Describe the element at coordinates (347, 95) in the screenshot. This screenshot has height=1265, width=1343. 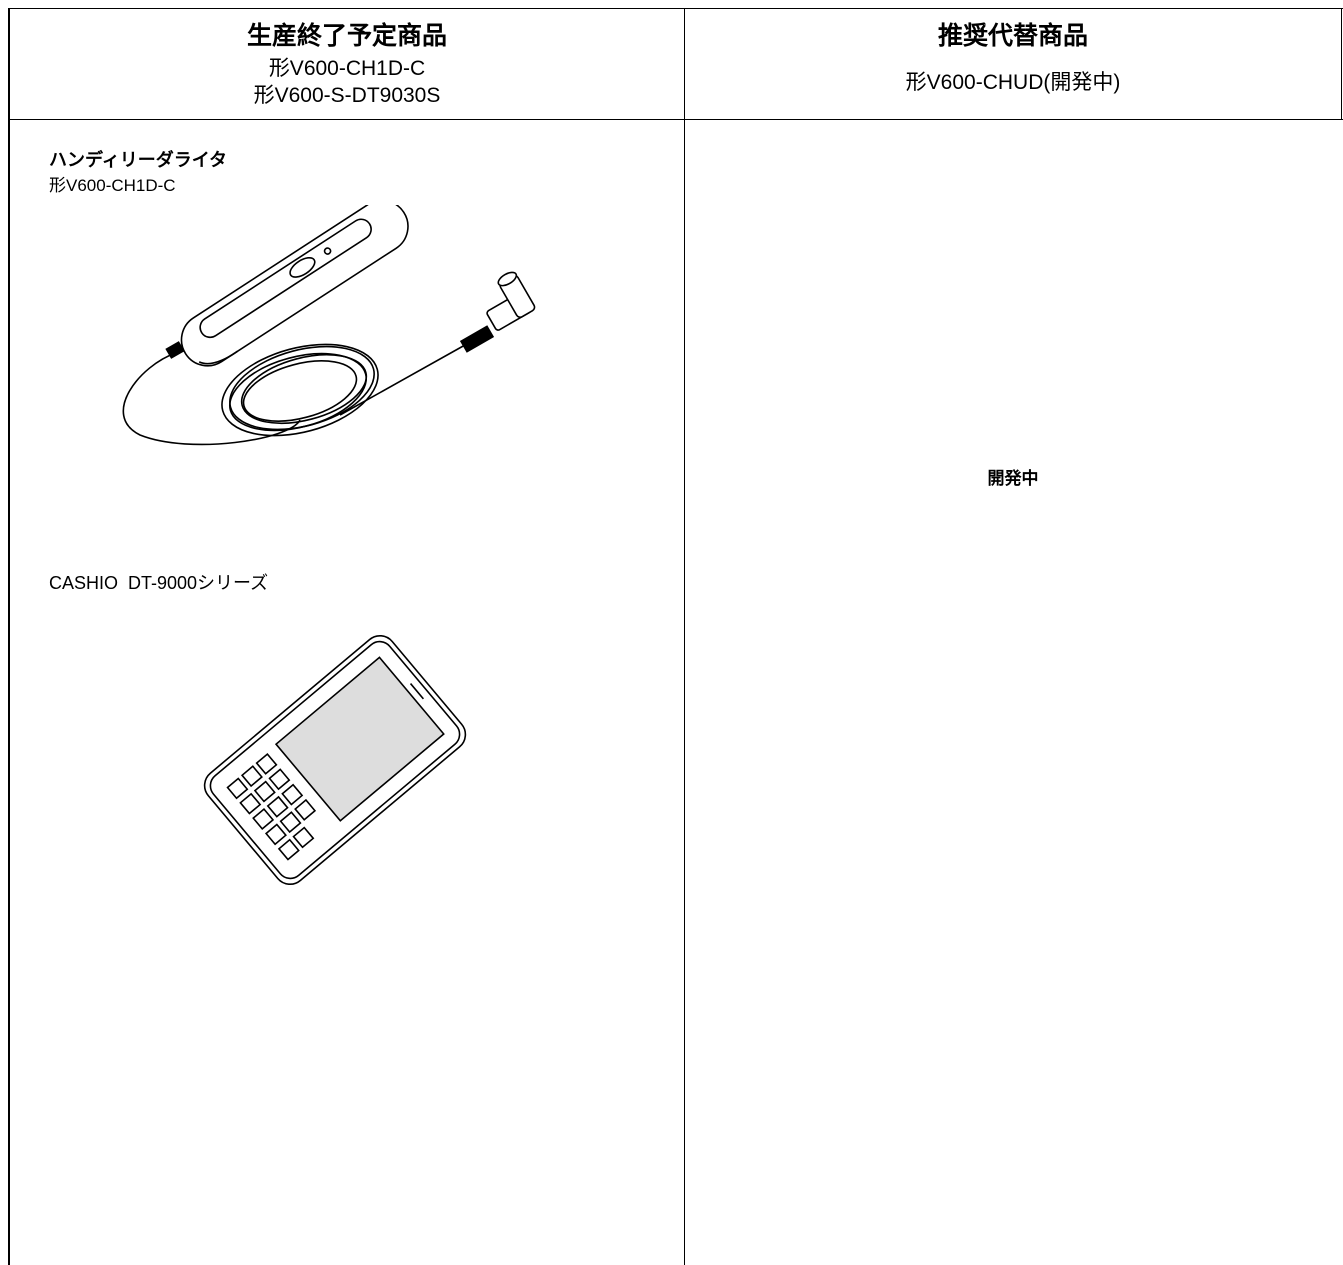
I see `header-model: 形V600-S-DT9030S` at that location.